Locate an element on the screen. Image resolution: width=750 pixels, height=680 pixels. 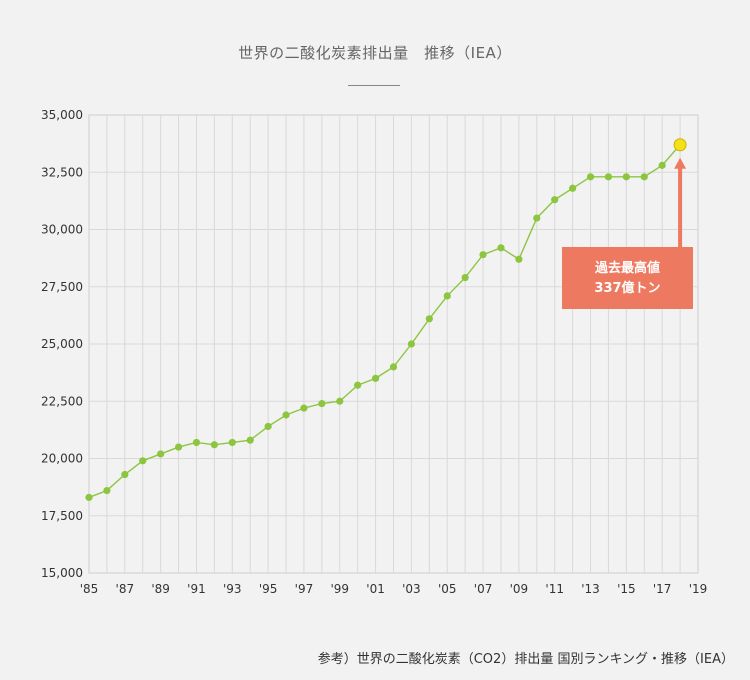
annotation-text: 過去最高値 is located at coordinates (627, 268).